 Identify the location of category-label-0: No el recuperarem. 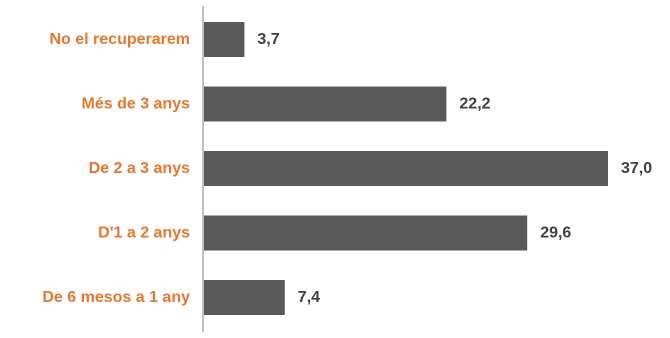
(119, 39).